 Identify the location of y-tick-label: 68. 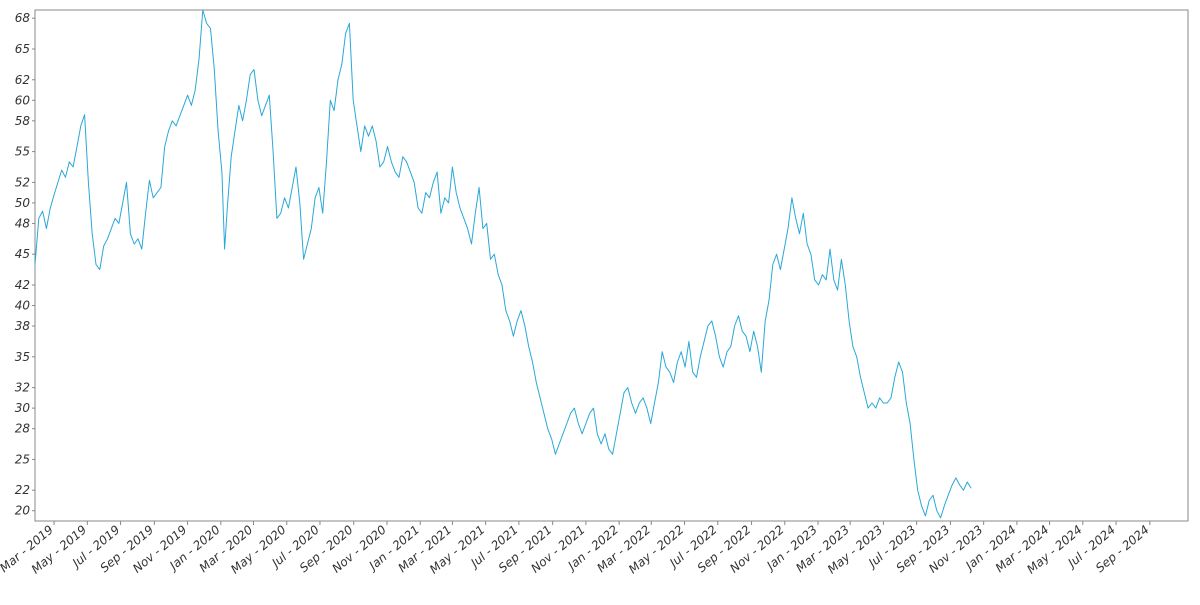
(23, 18).